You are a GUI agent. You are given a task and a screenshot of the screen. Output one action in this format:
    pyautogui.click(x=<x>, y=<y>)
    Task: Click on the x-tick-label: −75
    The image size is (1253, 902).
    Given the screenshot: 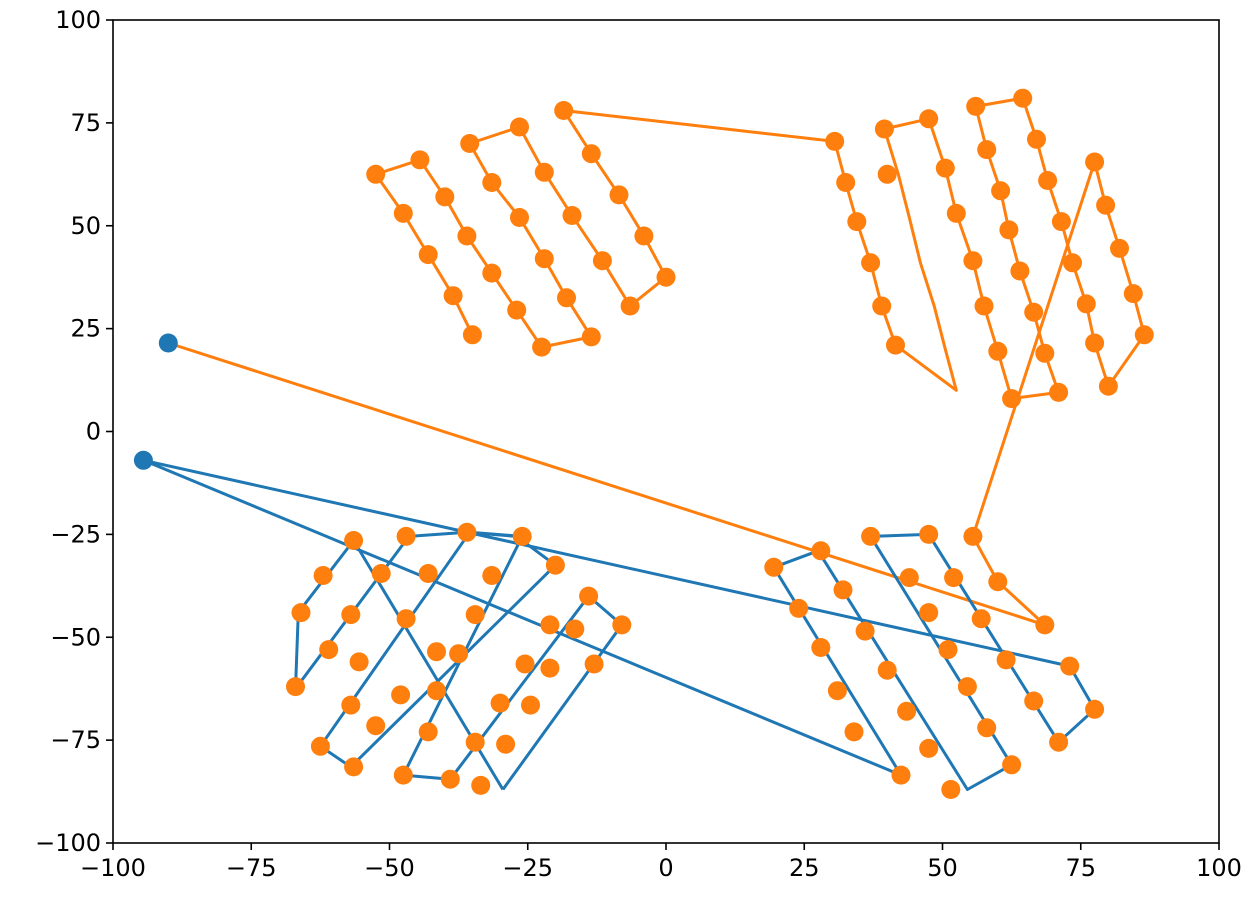 What is the action you would take?
    pyautogui.click(x=251, y=868)
    